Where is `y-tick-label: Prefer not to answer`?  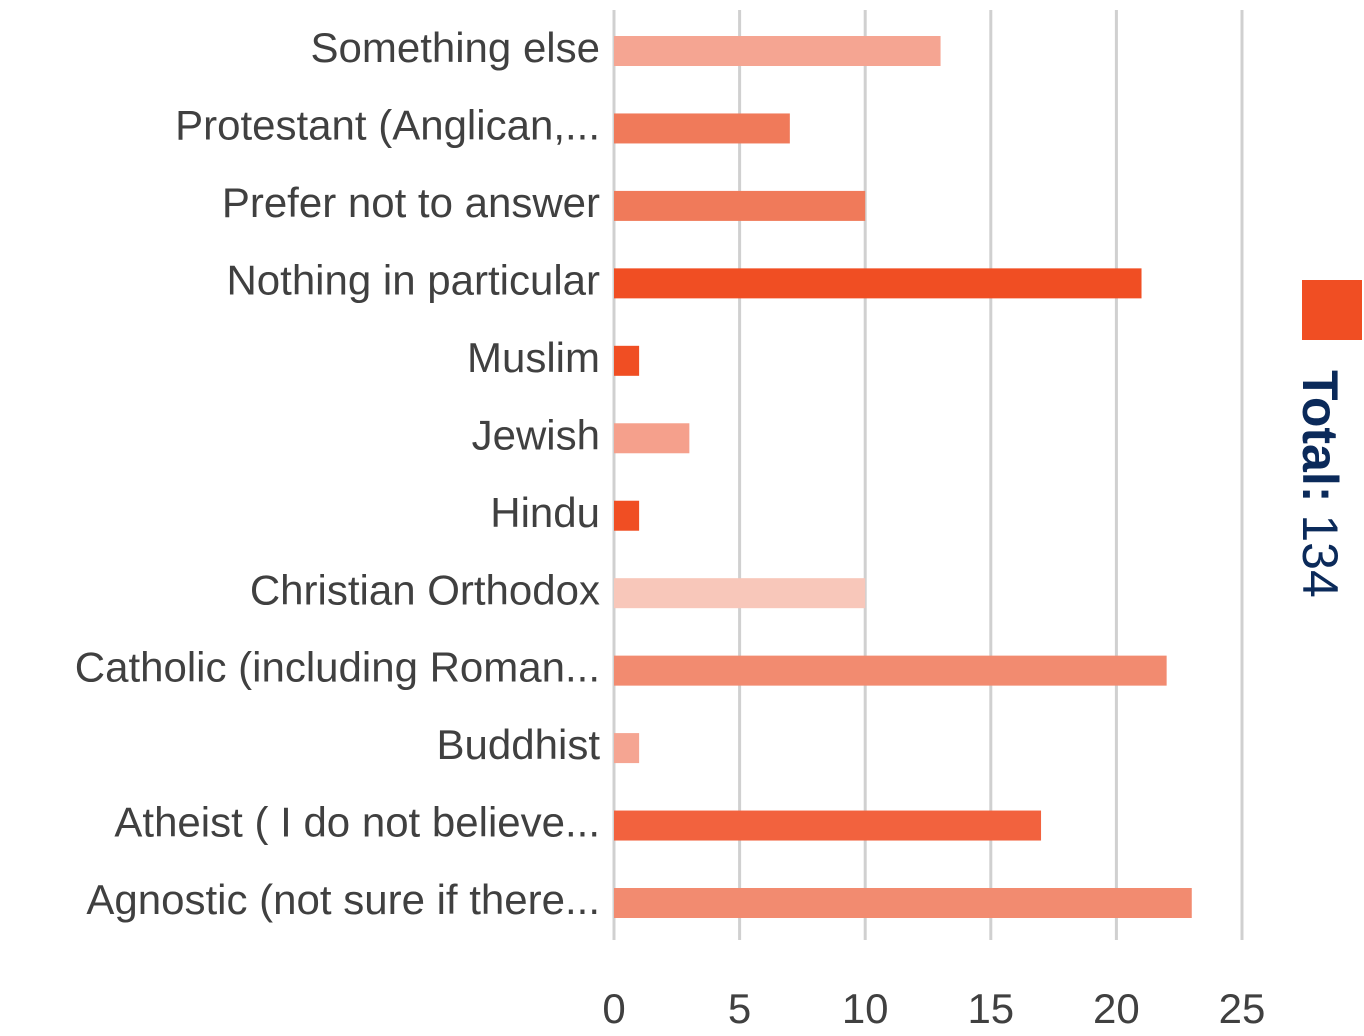 y-tick-label: Prefer not to answer is located at coordinates (411, 202).